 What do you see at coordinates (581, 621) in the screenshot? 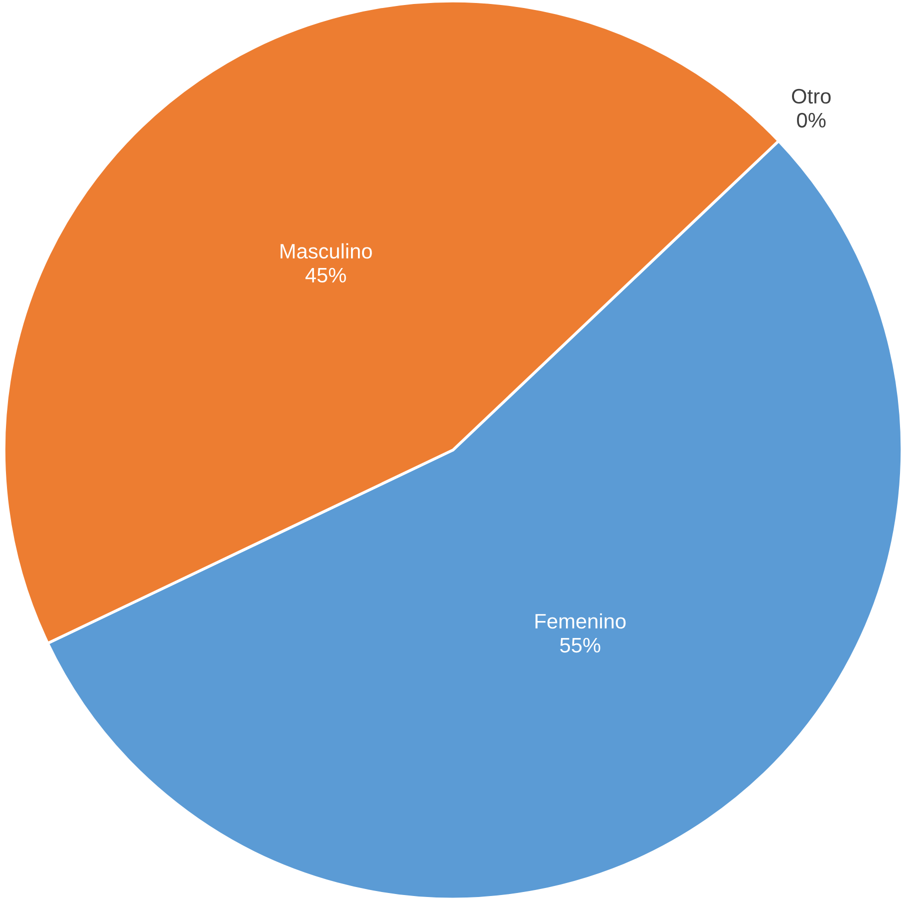
I see `slice-label: Femenino` at bounding box center [581, 621].